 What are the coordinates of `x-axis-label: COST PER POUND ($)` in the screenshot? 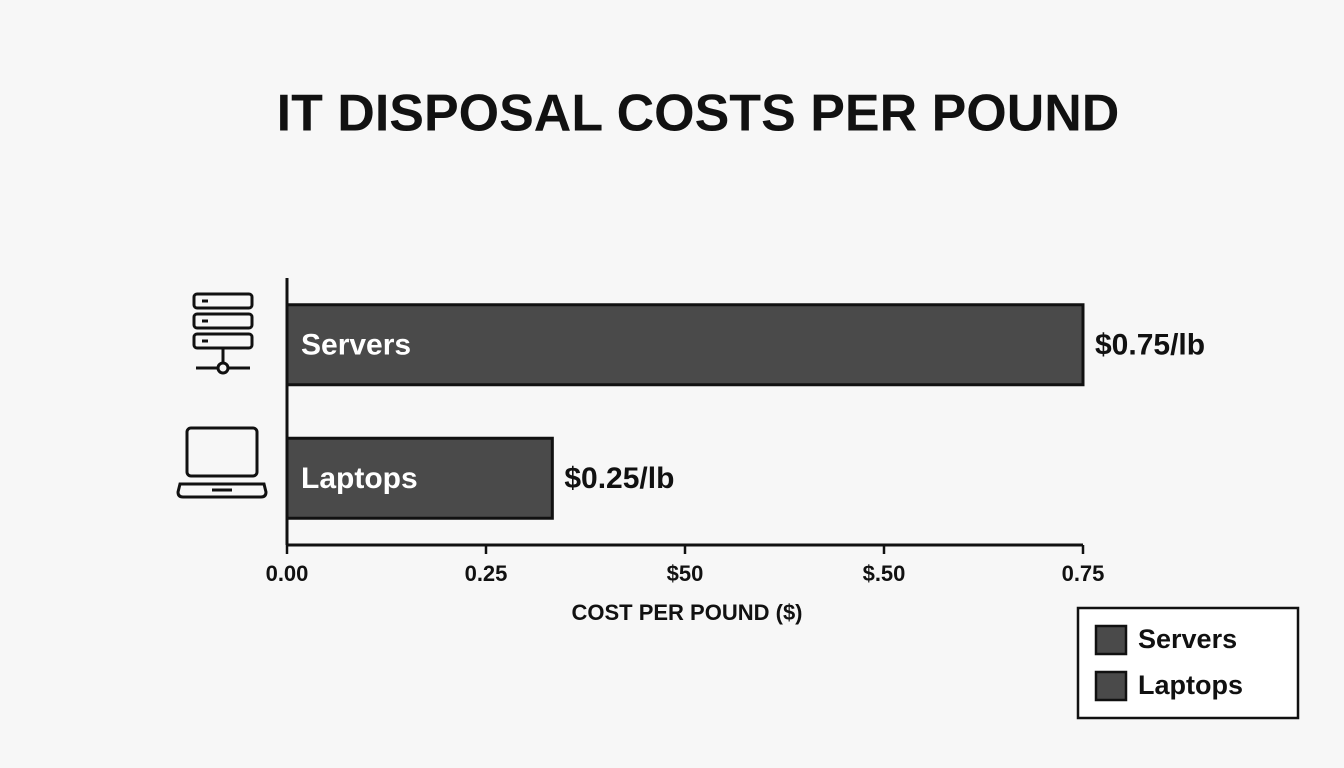 It's located at (686, 612).